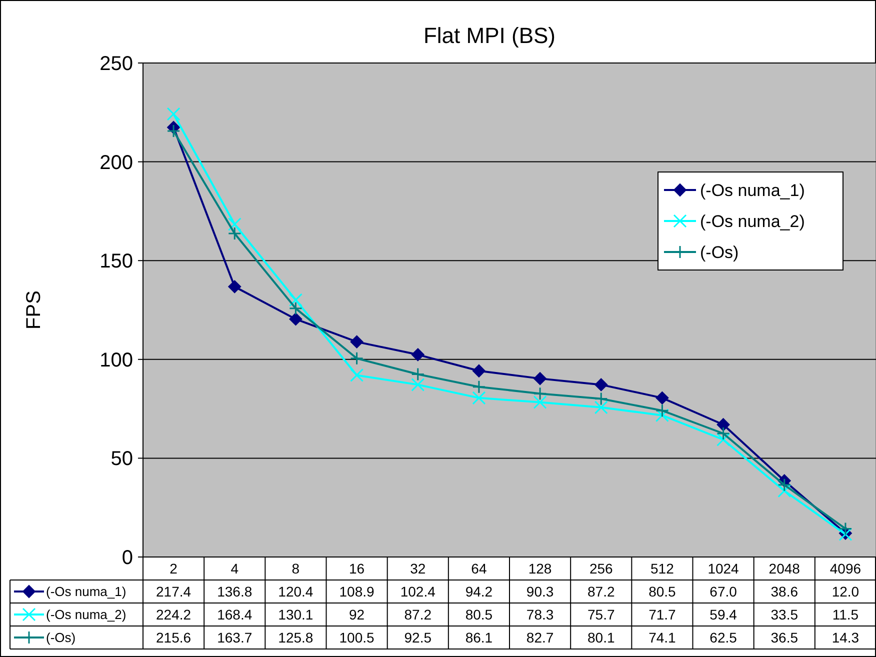 The height and width of the screenshot is (657, 876). I want to click on x-tick-label: 32, so click(418, 568).